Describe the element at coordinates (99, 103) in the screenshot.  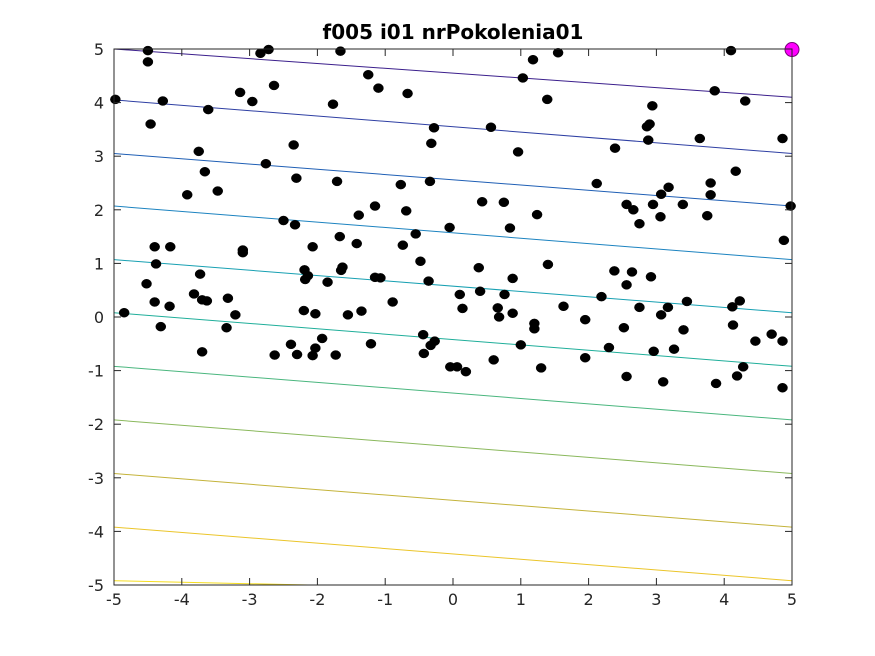
I see `y-tick-label: 4` at that location.